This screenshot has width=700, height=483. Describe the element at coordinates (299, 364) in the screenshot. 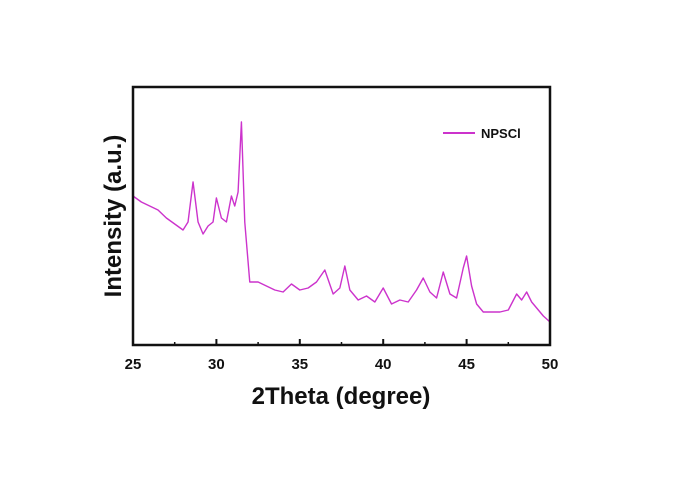

I see `x-tick-label-35: 35` at that location.